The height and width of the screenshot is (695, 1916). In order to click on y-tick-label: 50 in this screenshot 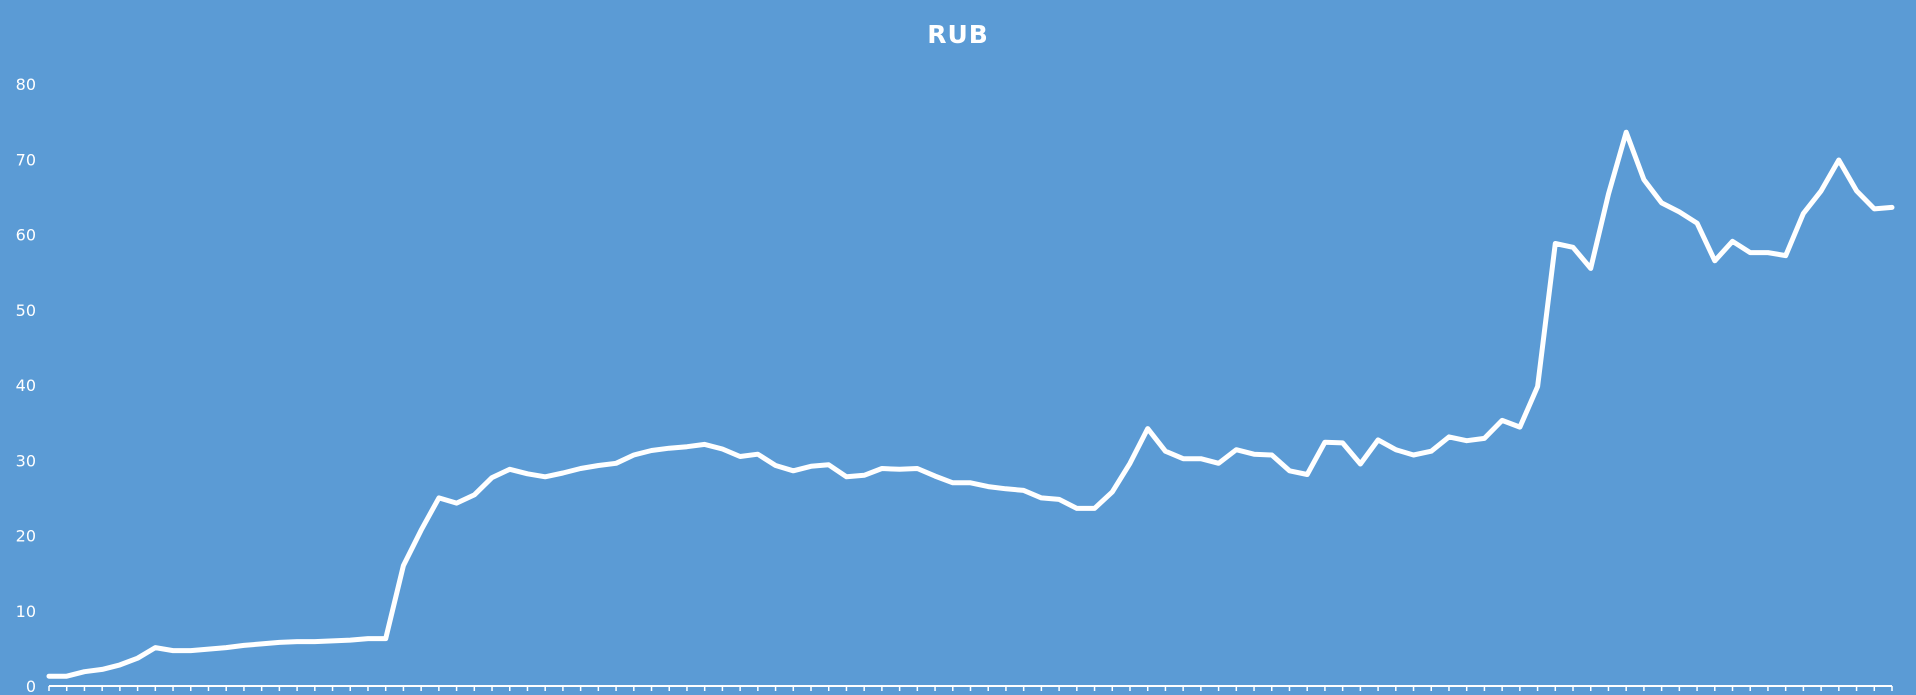, I will do `click(26, 310)`.